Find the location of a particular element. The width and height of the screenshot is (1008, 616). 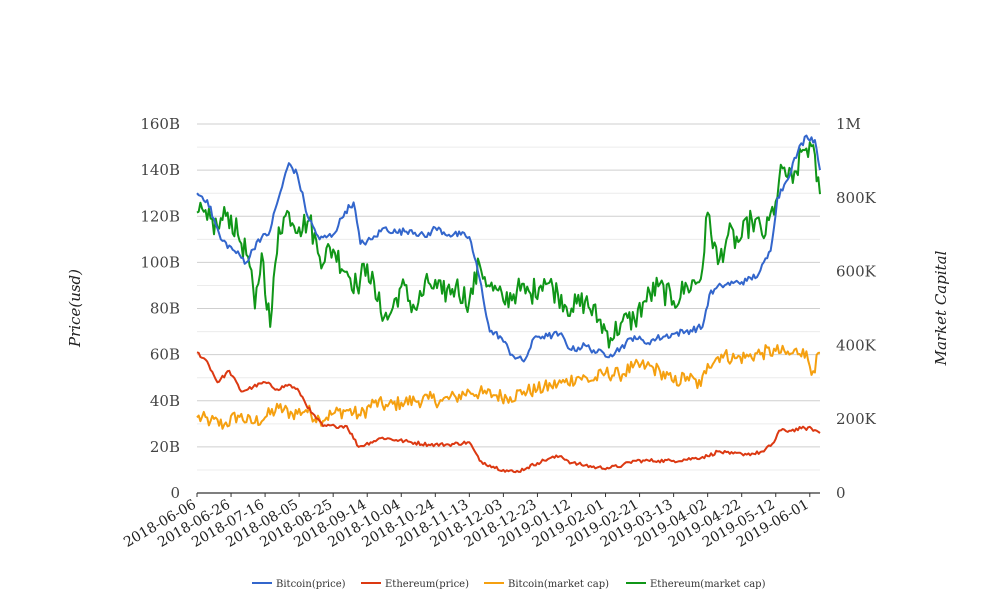

y-right-tick-label: 0 is located at coordinates (841, 493).